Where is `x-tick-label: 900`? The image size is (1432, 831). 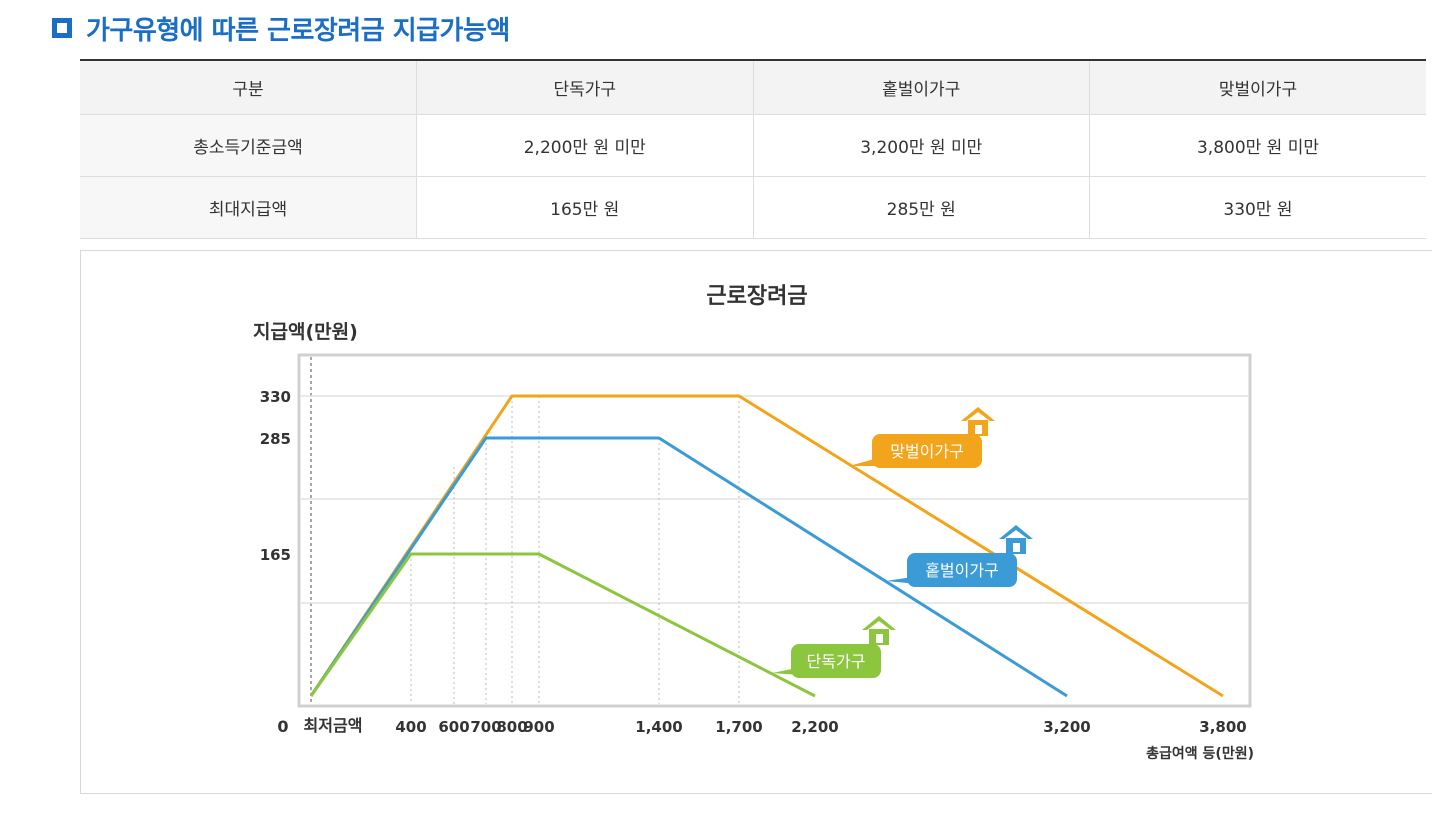
x-tick-label: 900 is located at coordinates (538, 727).